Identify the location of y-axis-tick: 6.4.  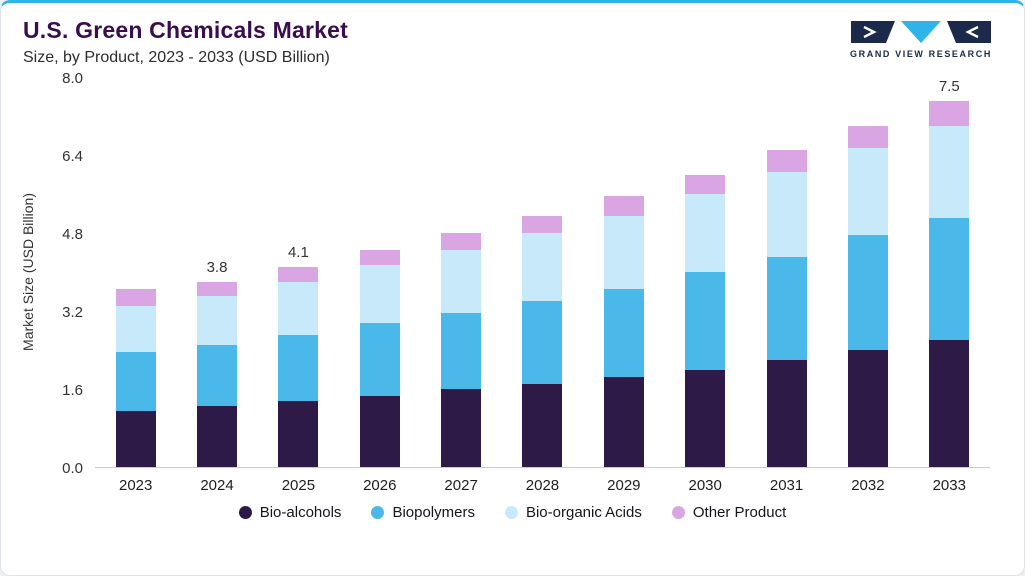
(72, 156).